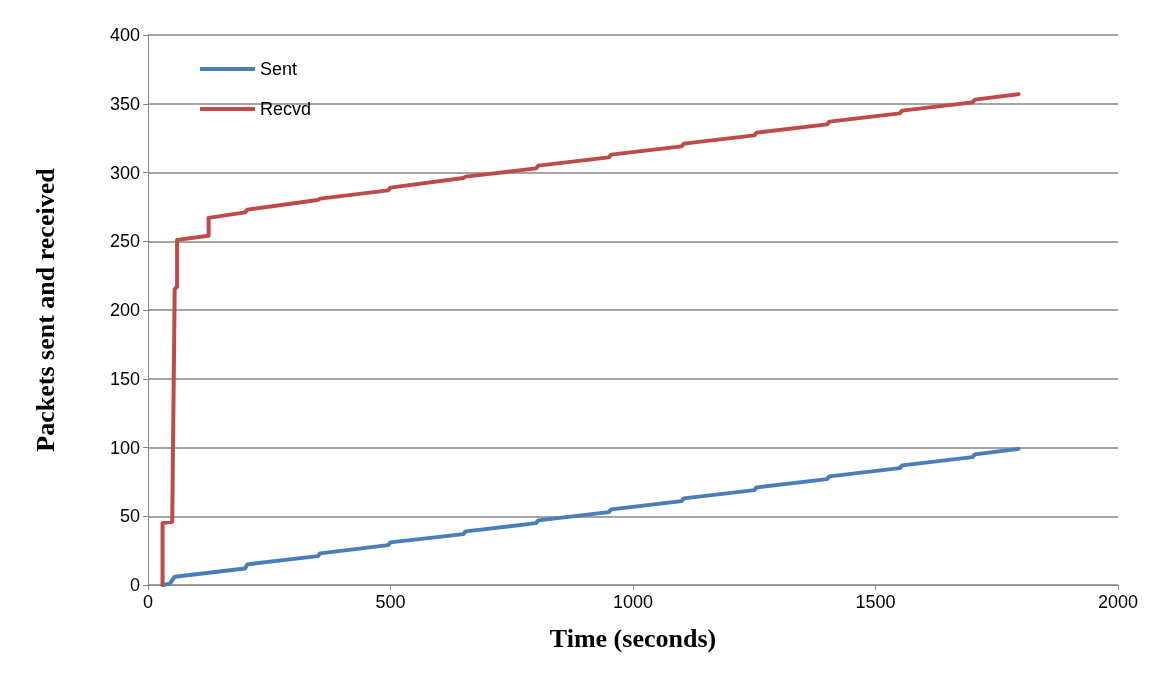 Image resolution: width=1175 pixels, height=686 pixels. What do you see at coordinates (124, 447) in the screenshot?
I see `y-tick-label: 100` at bounding box center [124, 447].